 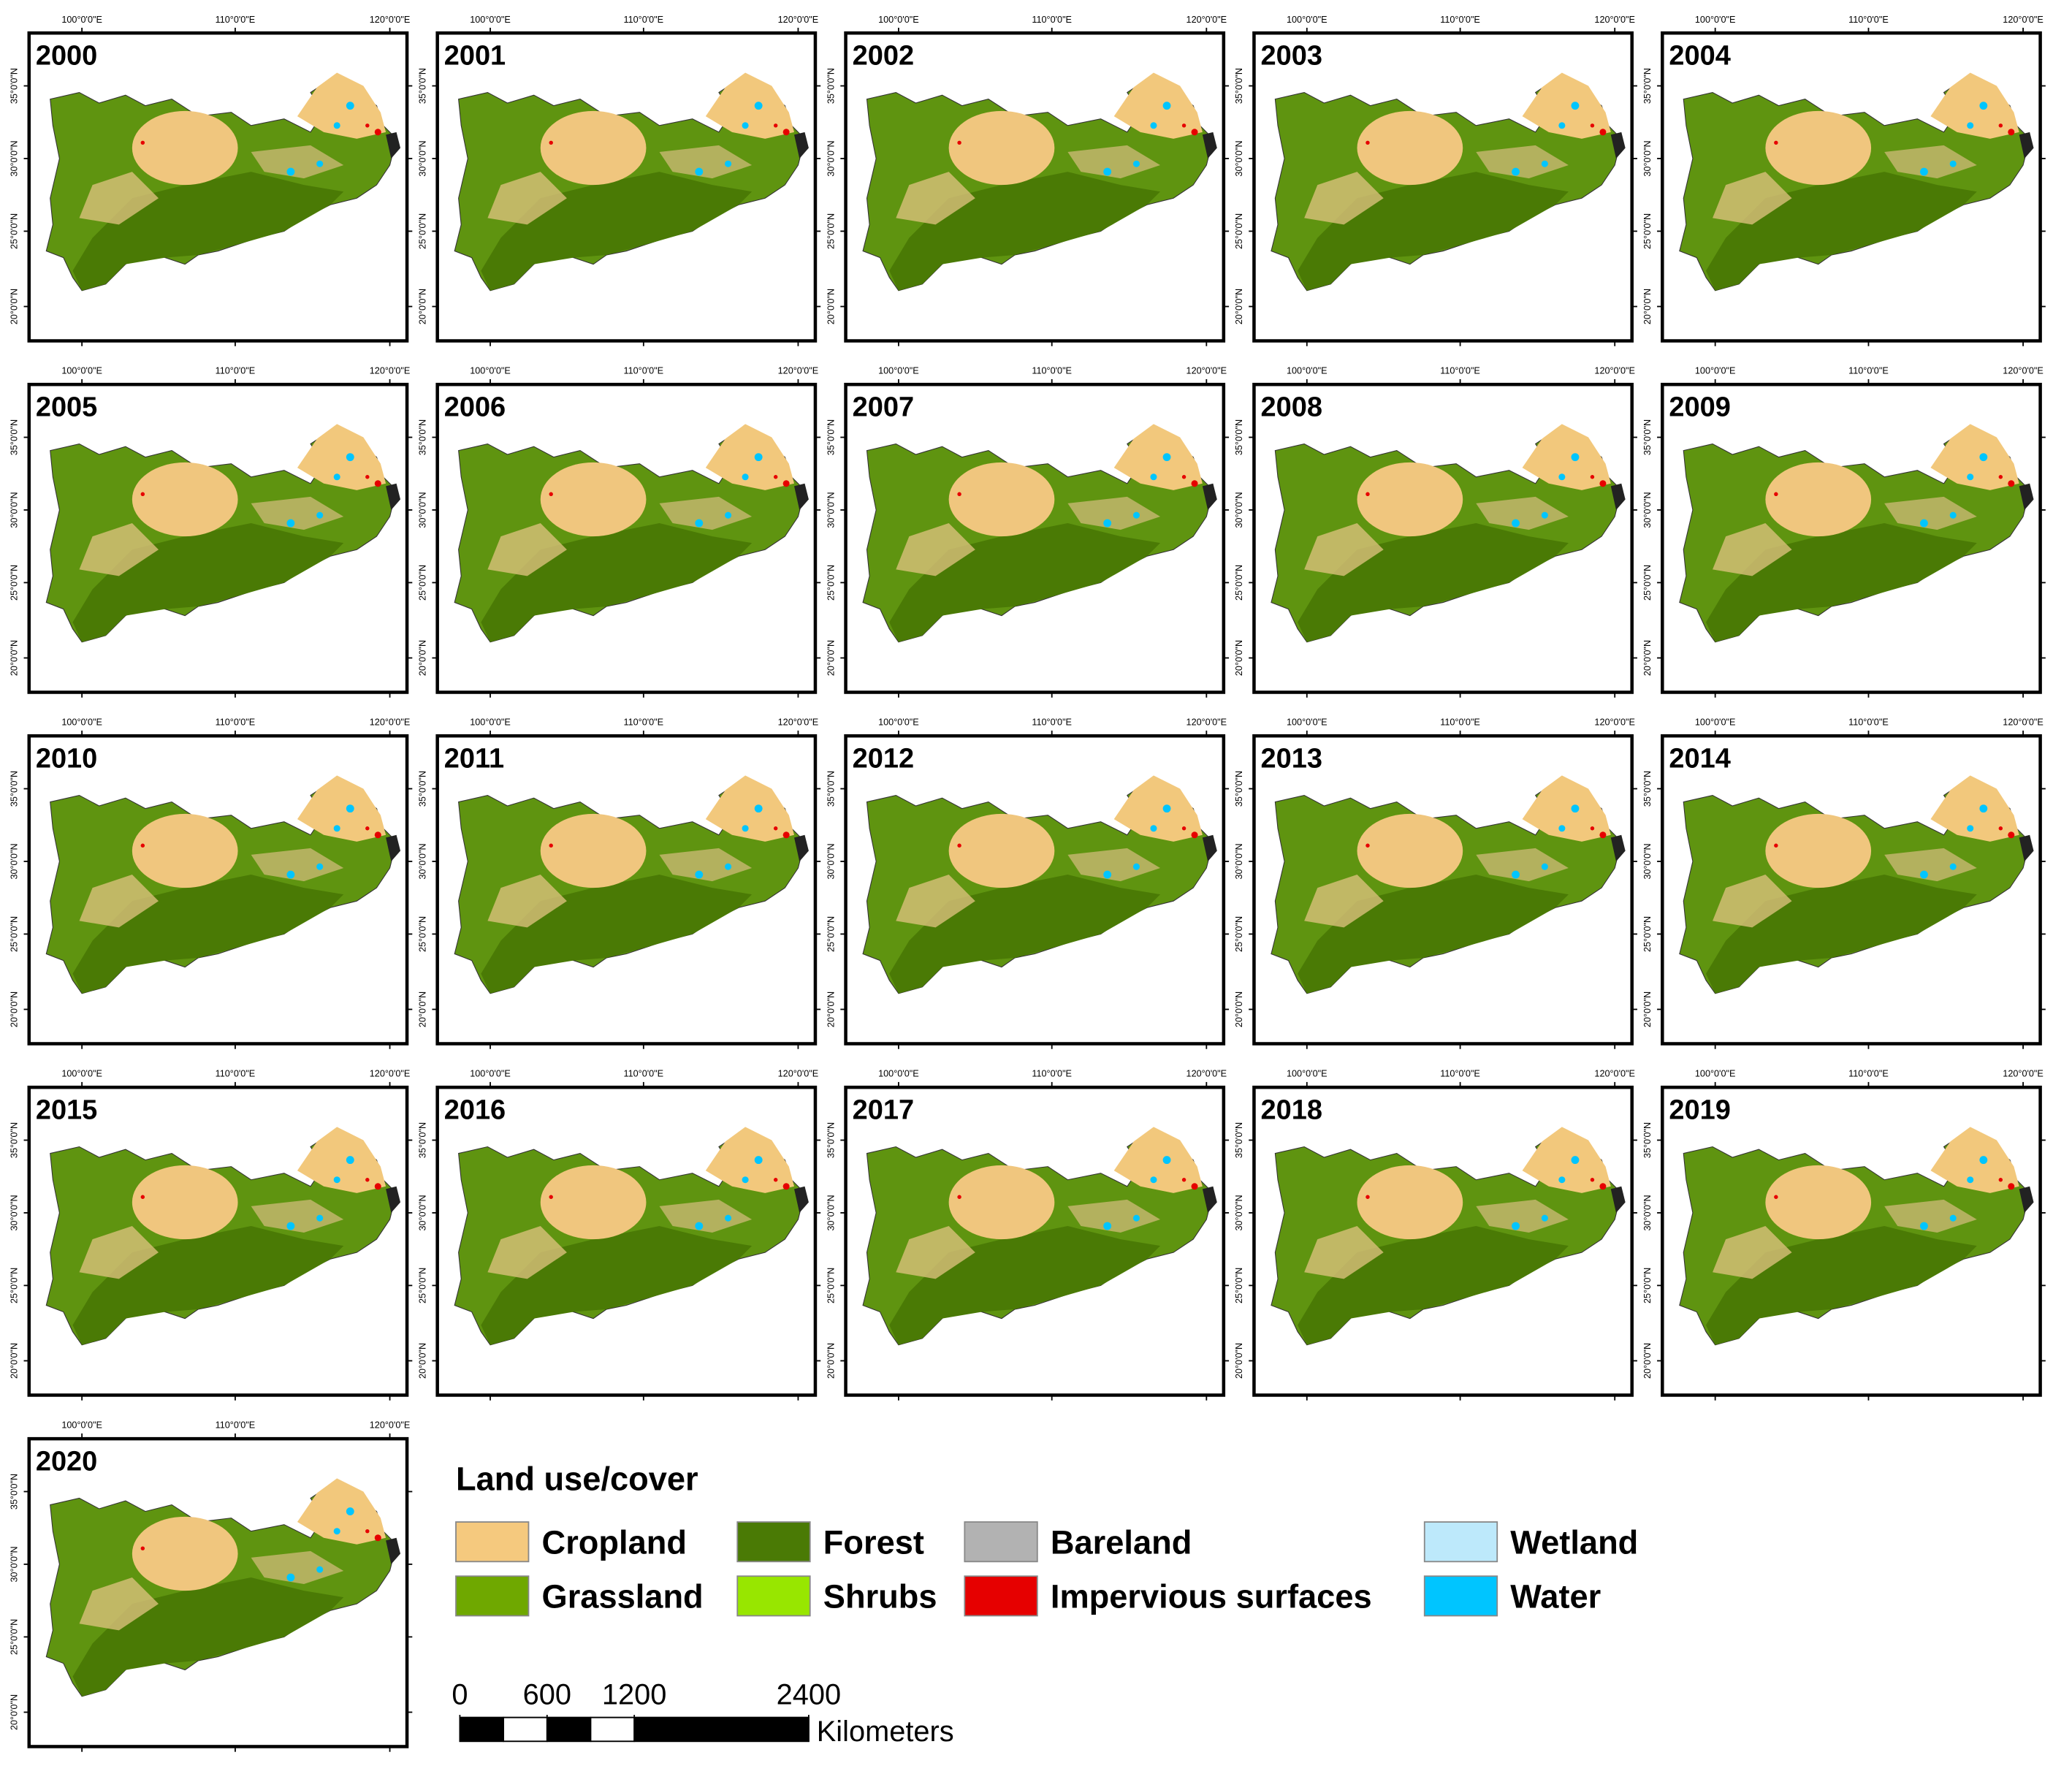 I want to click on panel-year: 2017, so click(x=883, y=1110).